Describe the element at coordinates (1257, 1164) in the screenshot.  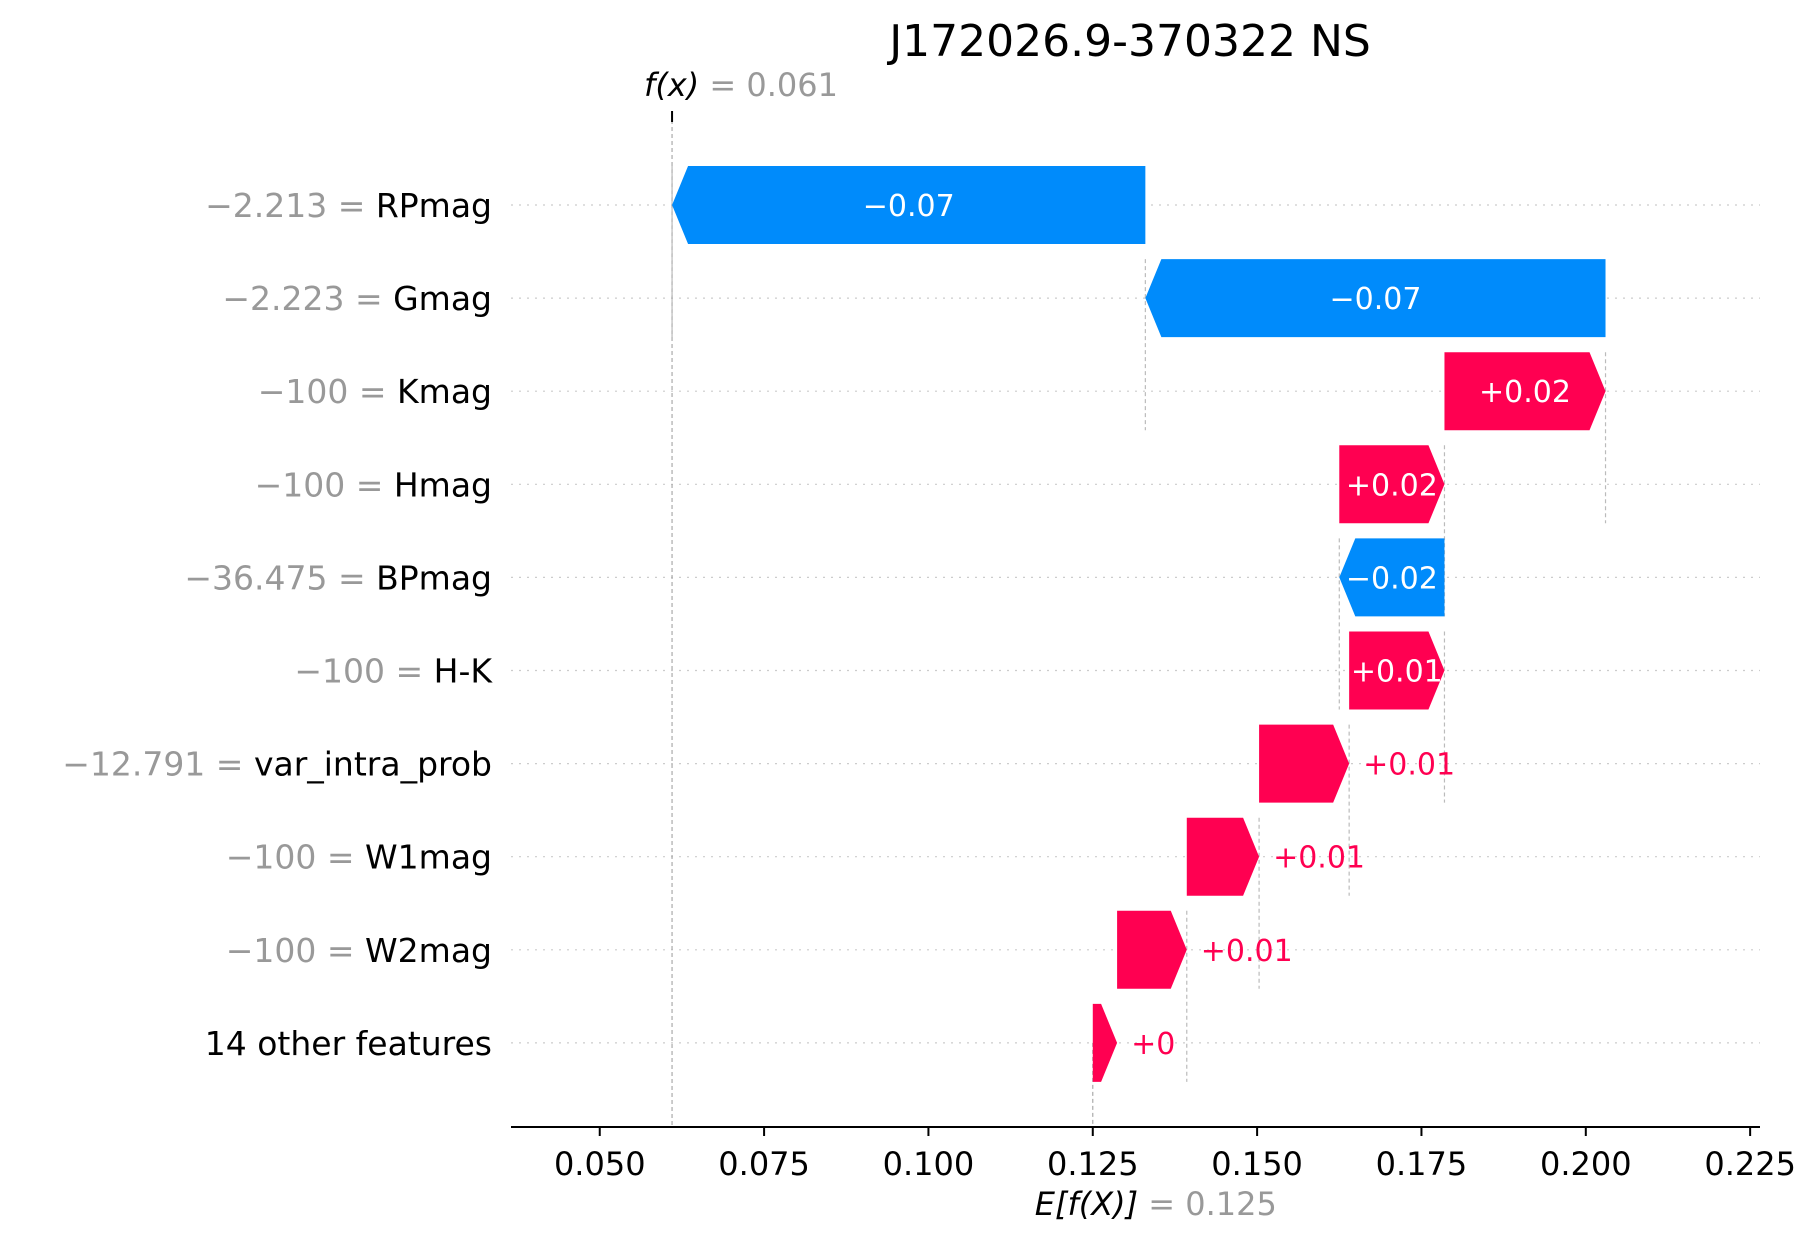
I see `x-tick-label: 0.150` at that location.